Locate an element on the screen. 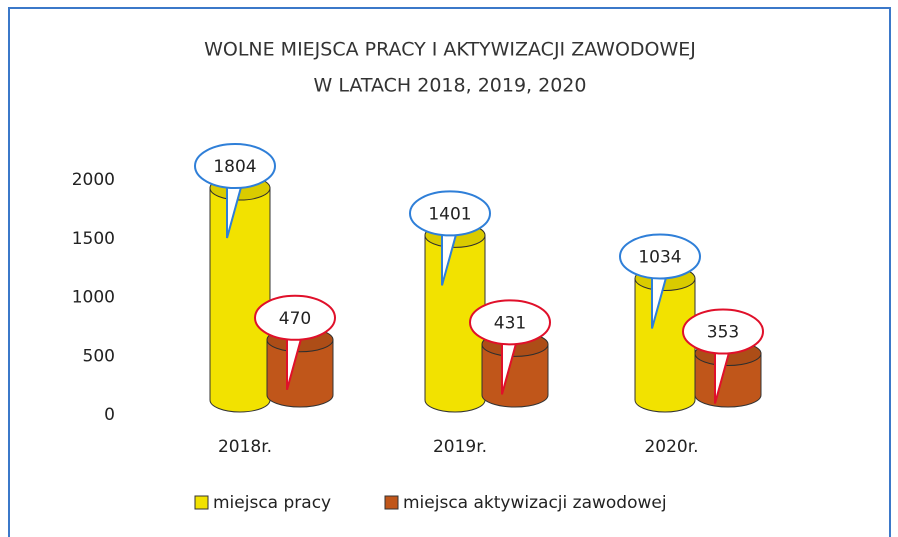 This screenshot has height=537, width=898. legend-label: miejsca aktywizacji zawodowej is located at coordinates (535, 503).